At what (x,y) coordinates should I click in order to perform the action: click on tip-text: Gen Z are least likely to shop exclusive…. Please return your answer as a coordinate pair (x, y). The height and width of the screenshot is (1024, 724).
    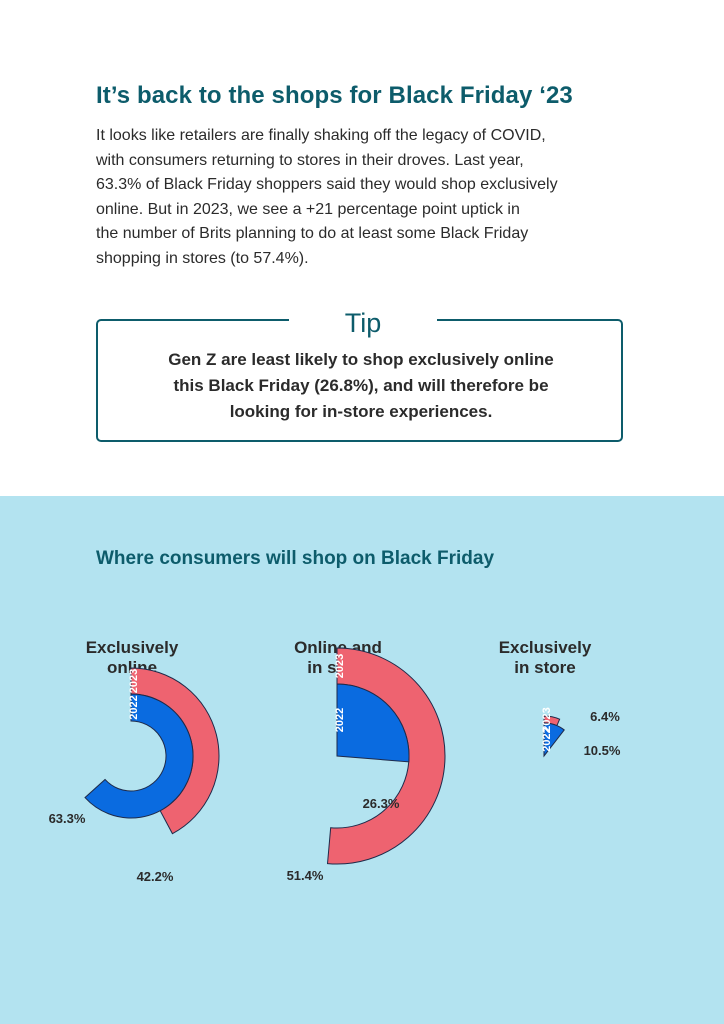
    Looking at the image, I should click on (361, 386).